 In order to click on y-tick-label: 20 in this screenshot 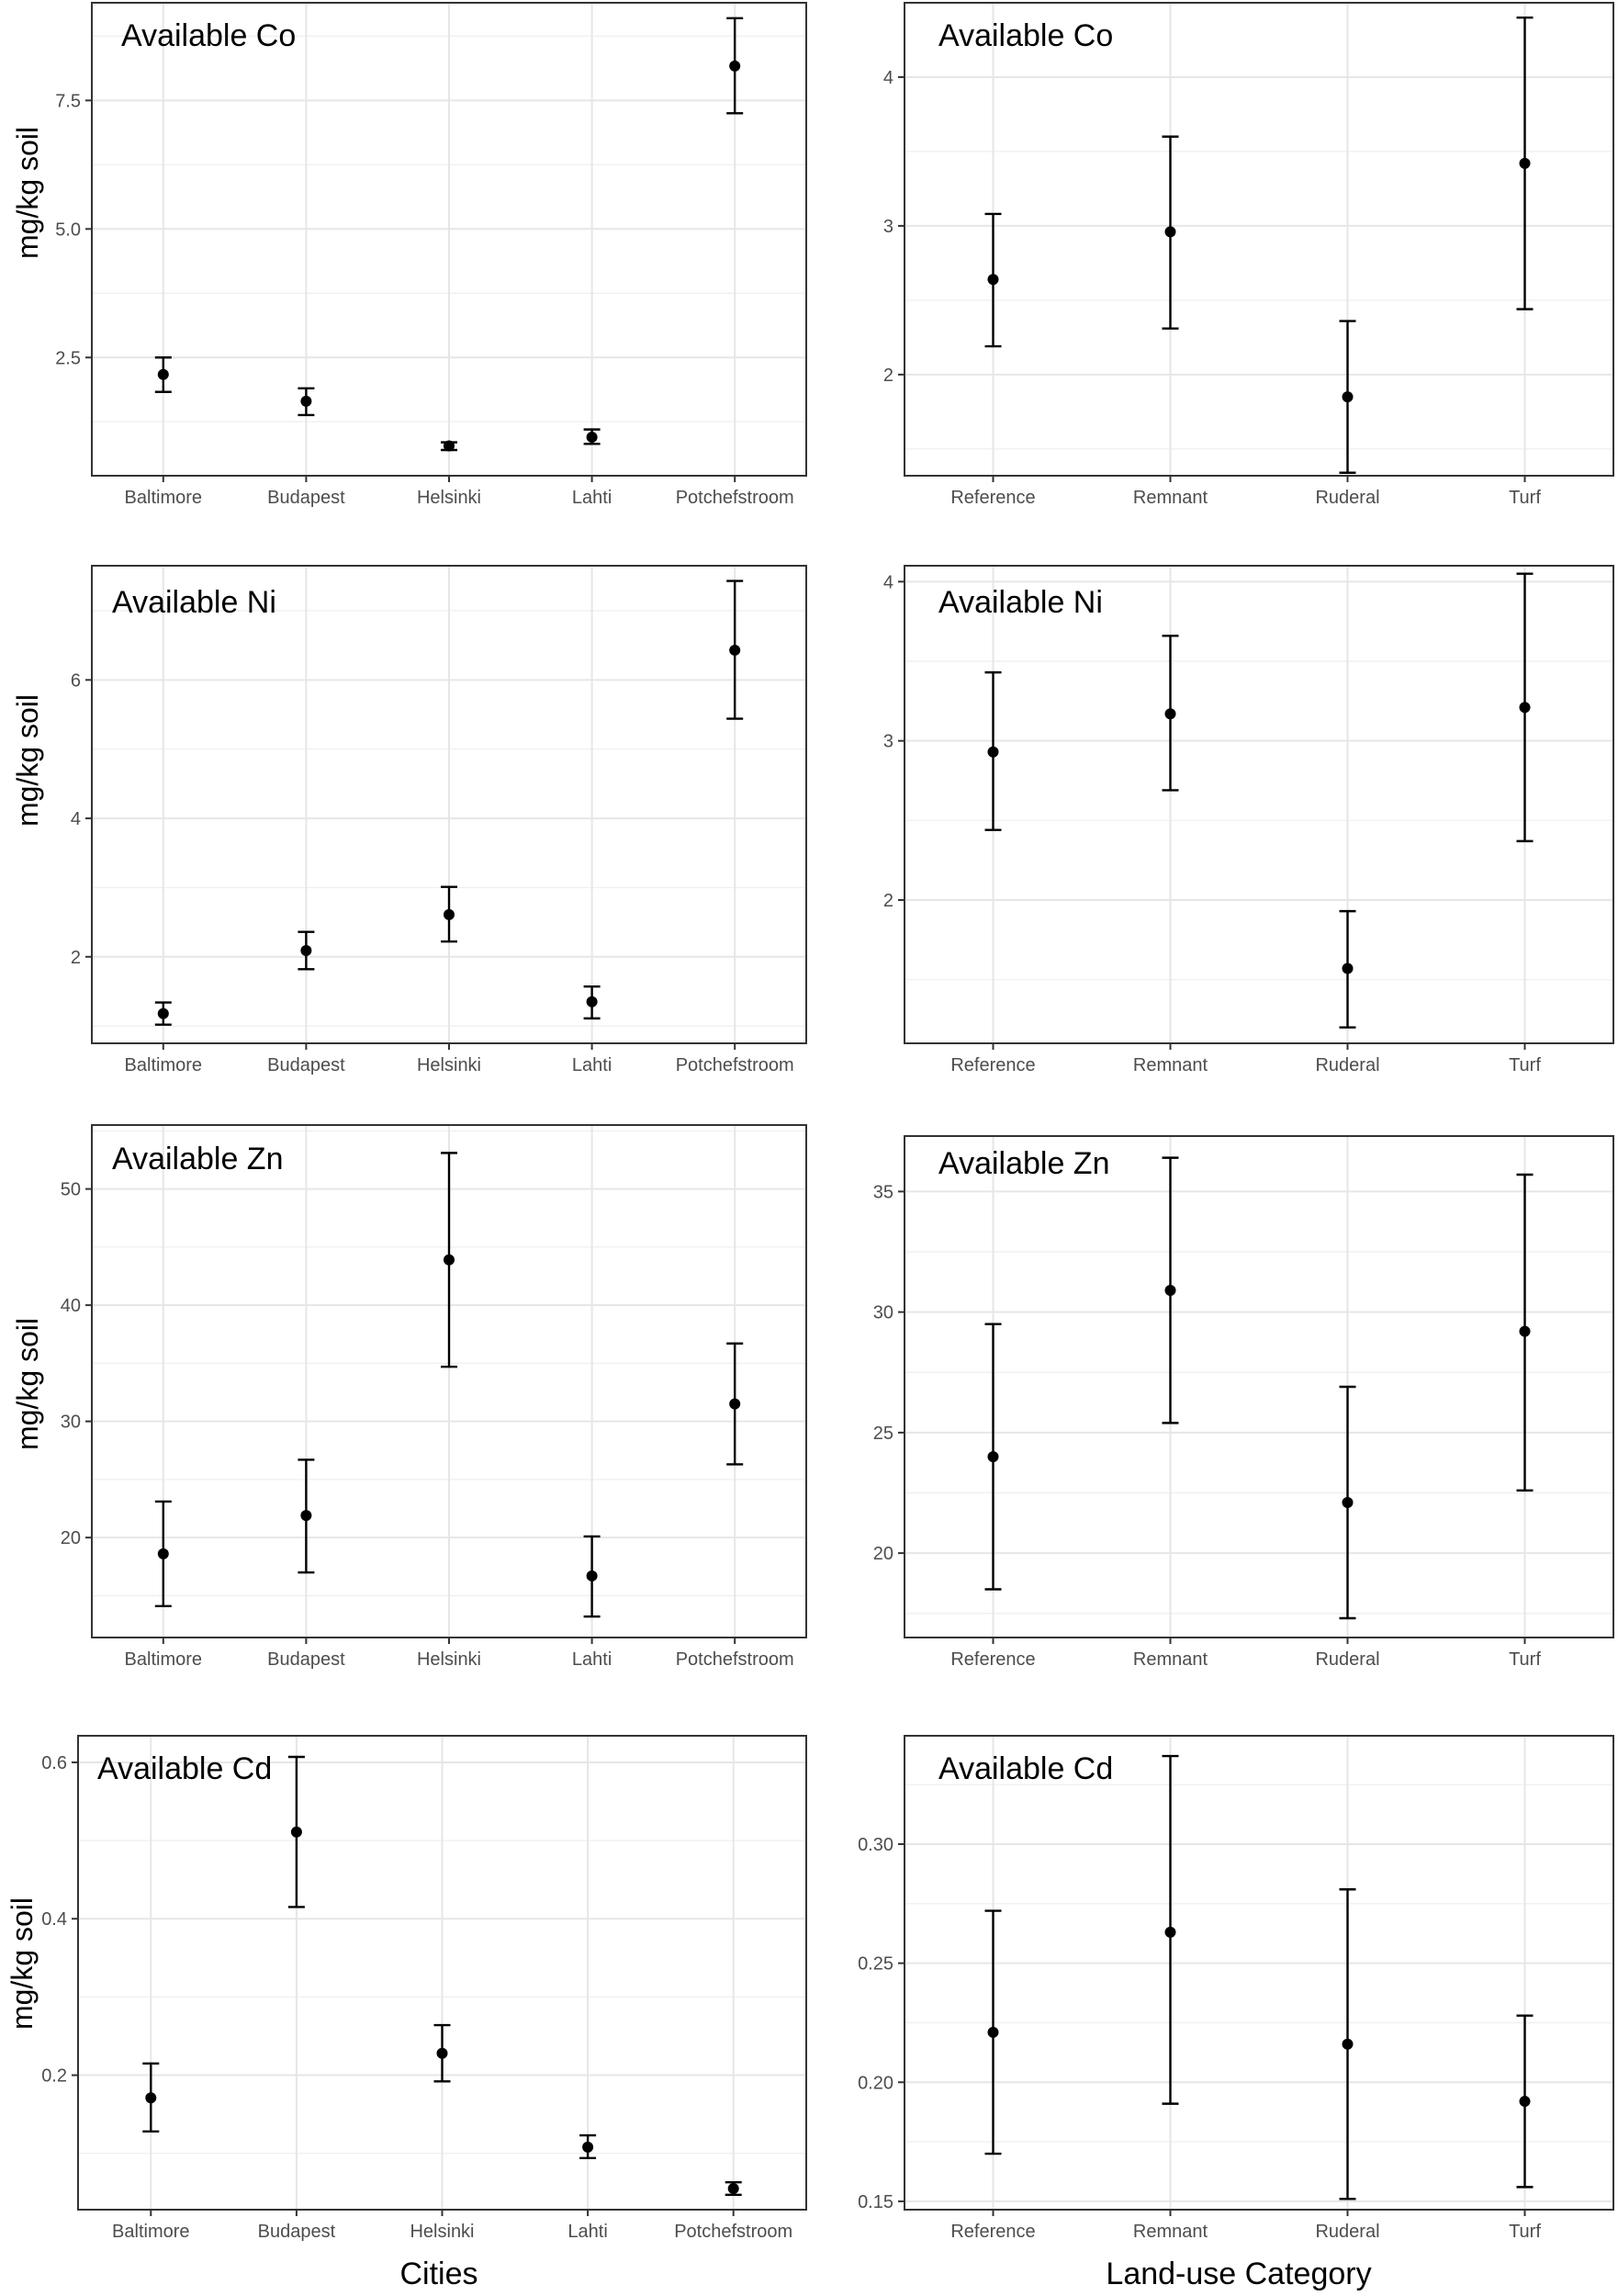, I will do `click(71, 1538)`.